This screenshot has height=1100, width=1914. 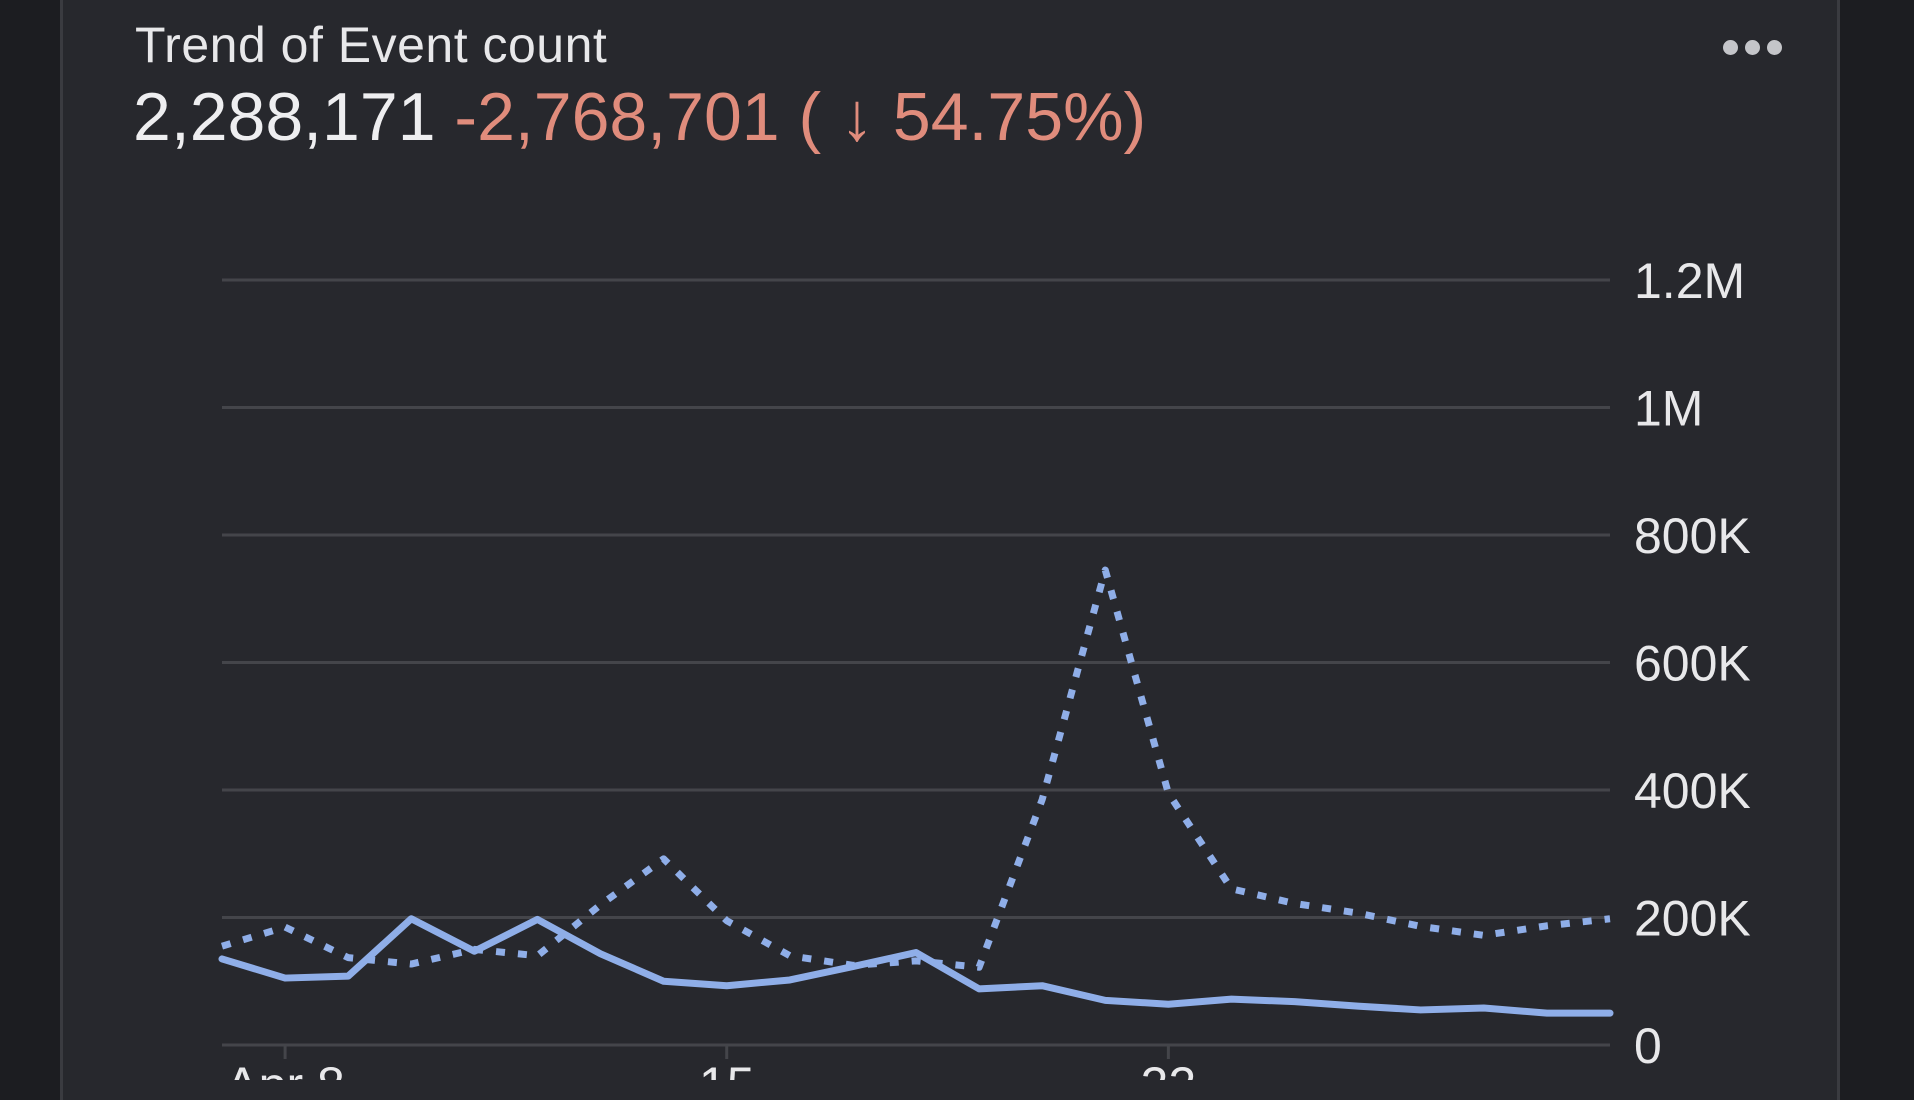 I want to click on x-tick-label: 15, so click(x=727, y=1068).